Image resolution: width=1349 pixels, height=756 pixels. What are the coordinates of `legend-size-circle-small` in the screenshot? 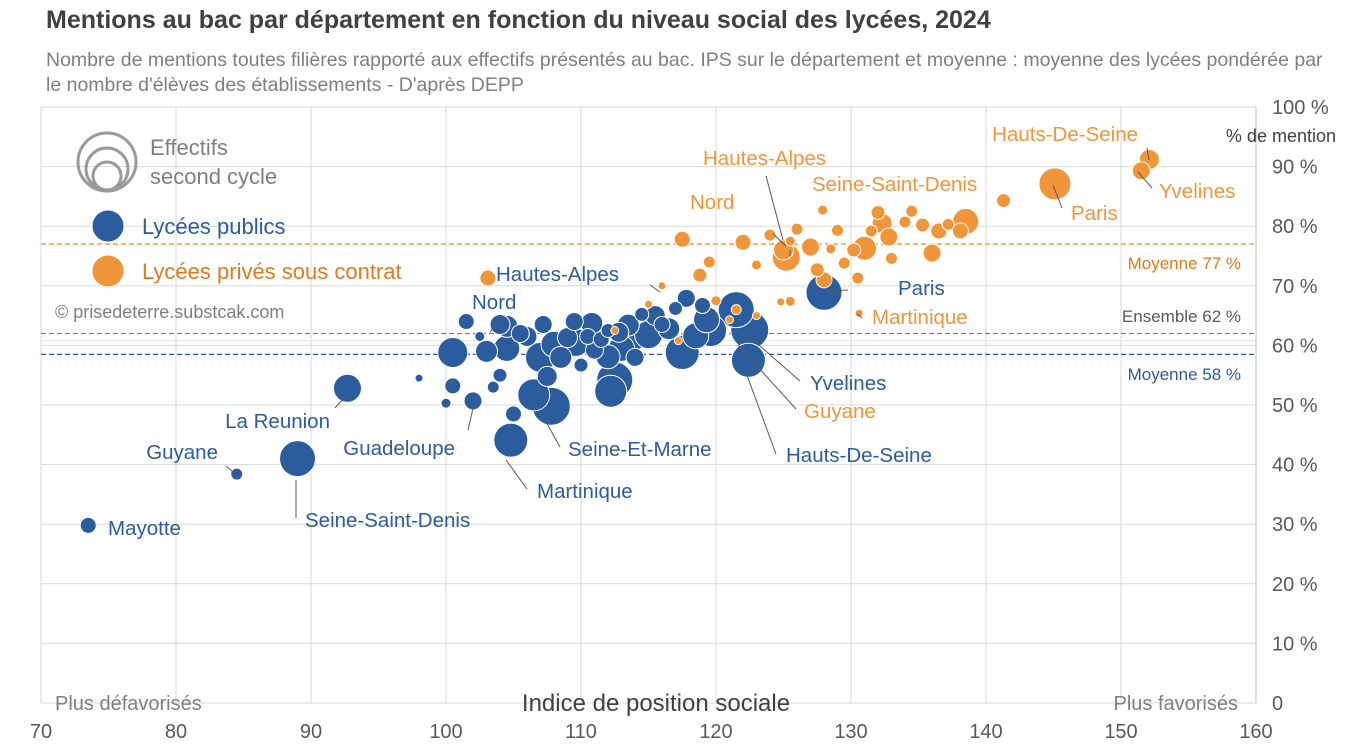 It's located at (107, 176).